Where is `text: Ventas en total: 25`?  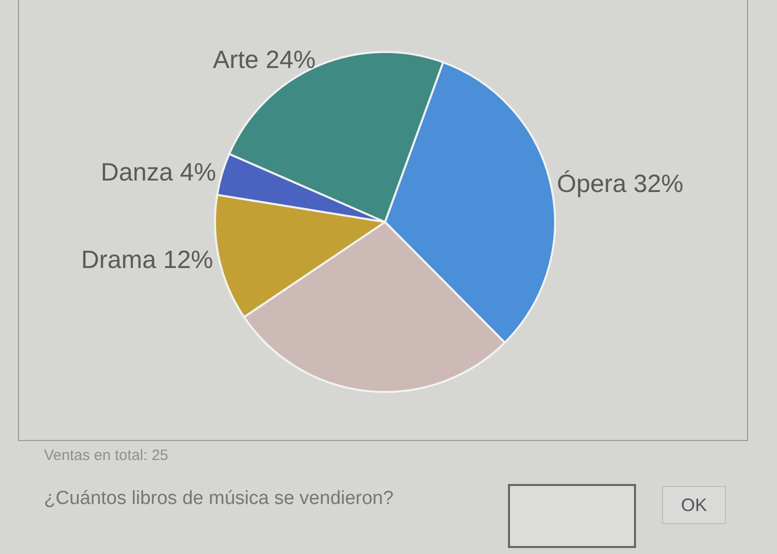
text: Ventas en total: 25 is located at coordinates (106, 455).